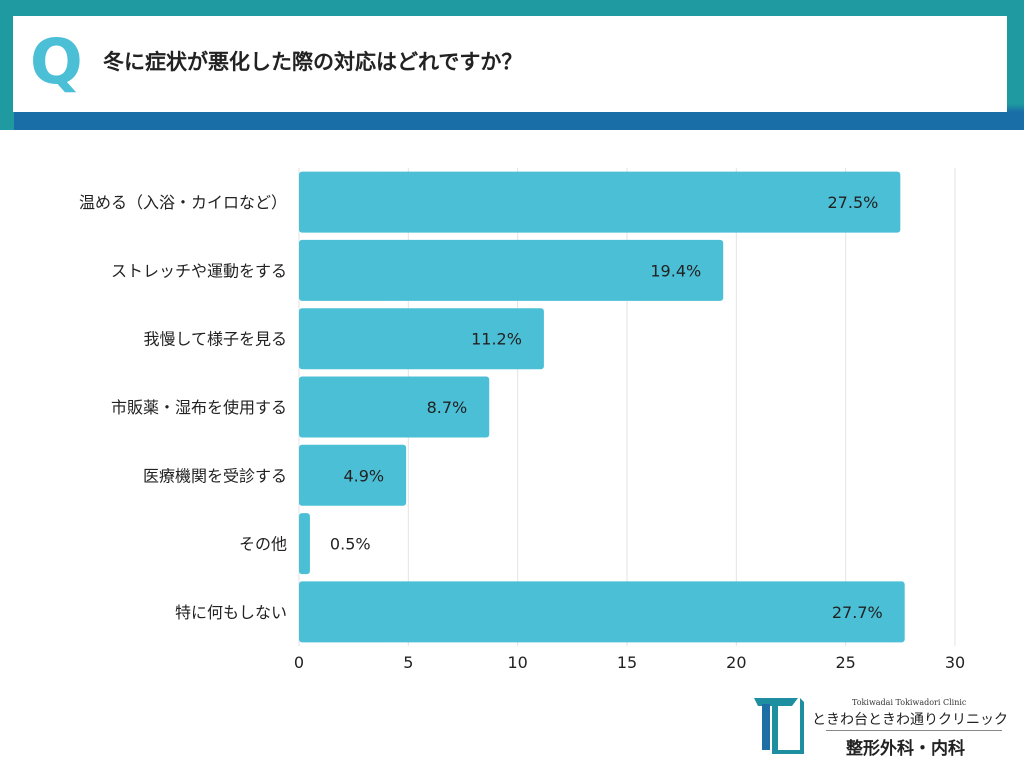  What do you see at coordinates (779, 726) in the screenshot?
I see `clinic-logo-mark-icon` at bounding box center [779, 726].